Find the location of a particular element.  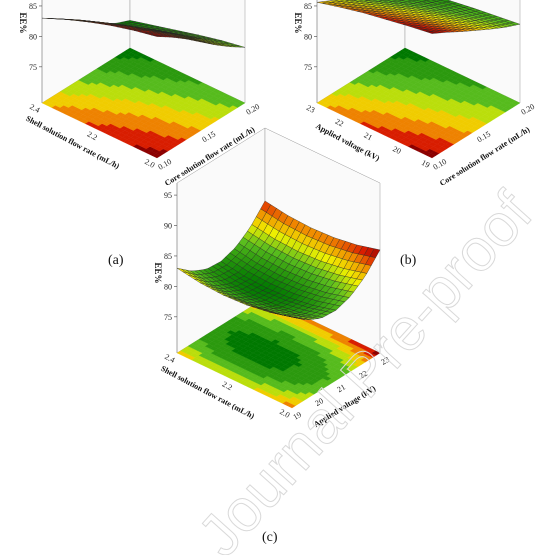

y-tick-label: 23 is located at coordinates (310, 109).